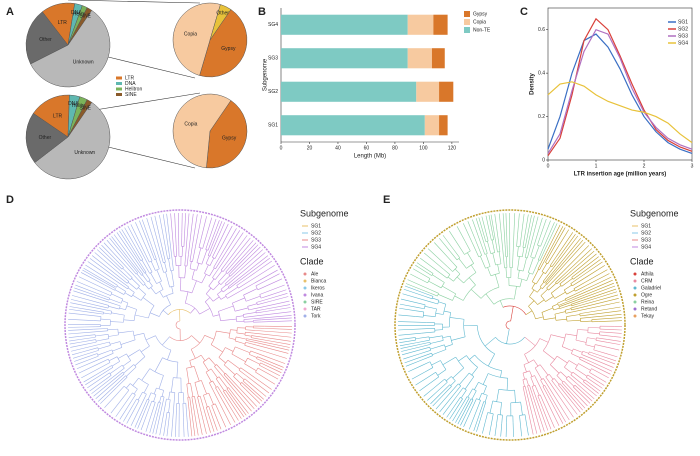  I want to click on x-tick-label: 80, so click(395, 148).